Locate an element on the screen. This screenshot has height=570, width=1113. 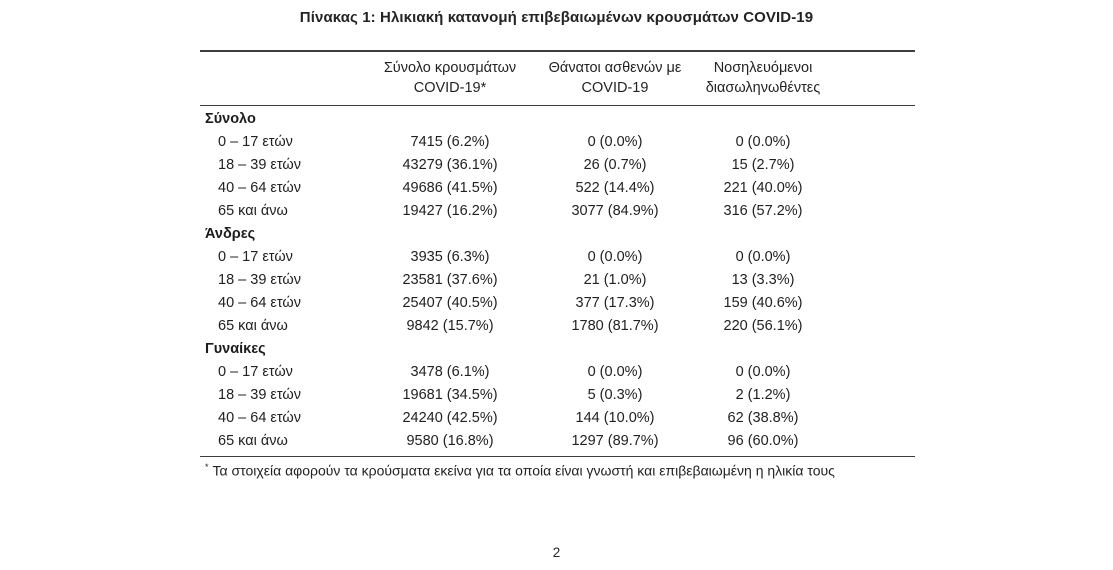
cell-intubated: 220 (56.1%) is located at coordinates (763, 326).